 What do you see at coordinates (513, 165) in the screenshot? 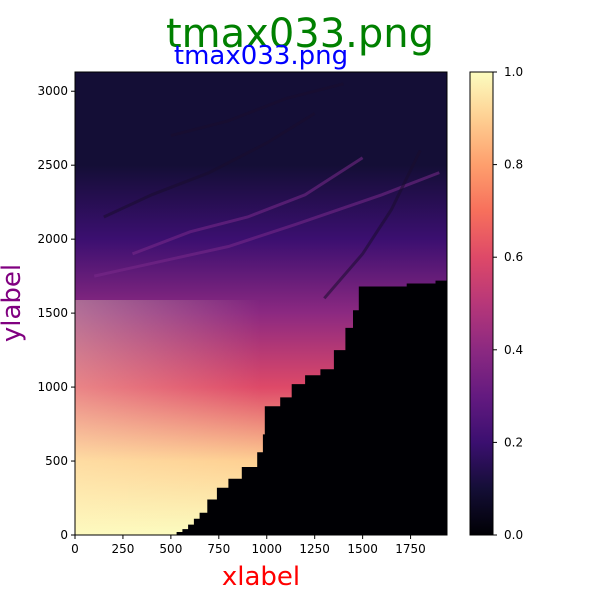
I see `colorbar-tick-label: 0.8` at bounding box center [513, 165].